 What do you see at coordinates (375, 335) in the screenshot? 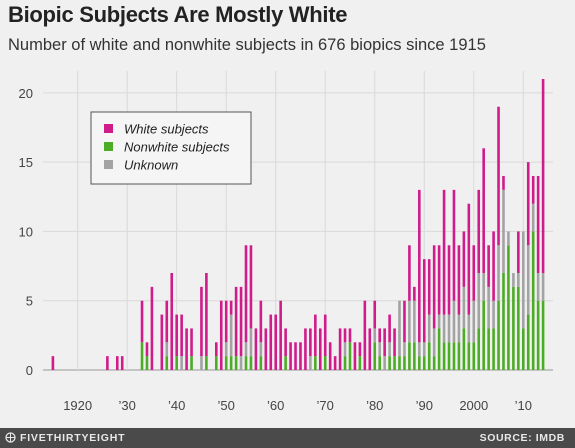
I see `bar-unknown-1980` at bounding box center [375, 335].